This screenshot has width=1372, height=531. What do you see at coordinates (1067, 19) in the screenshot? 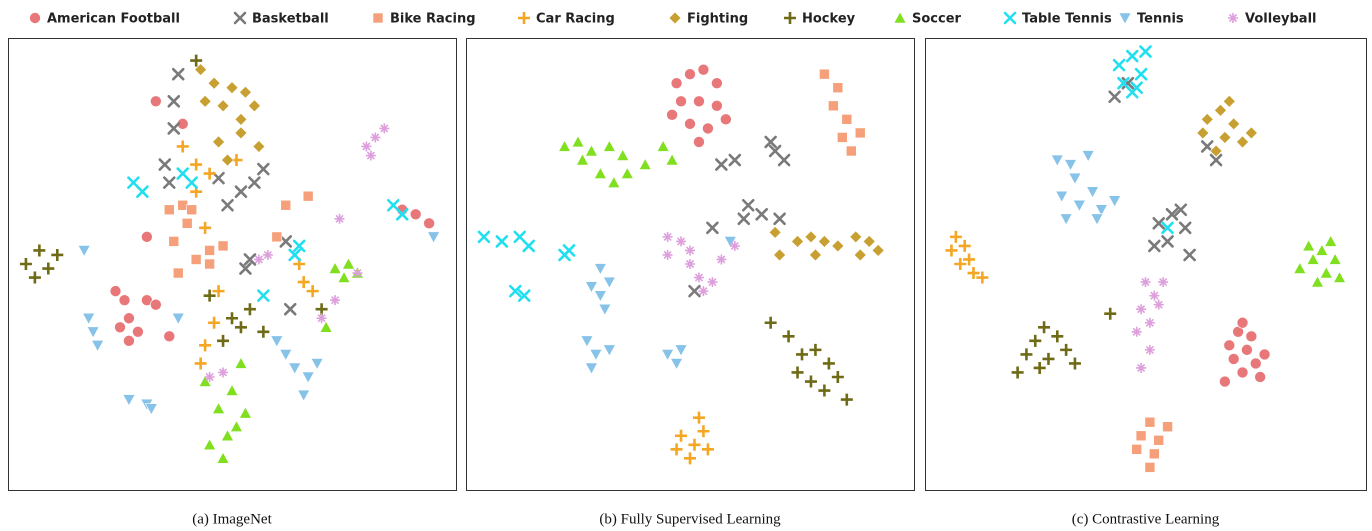
I see `legend-label: Table Tennis` at bounding box center [1067, 19].